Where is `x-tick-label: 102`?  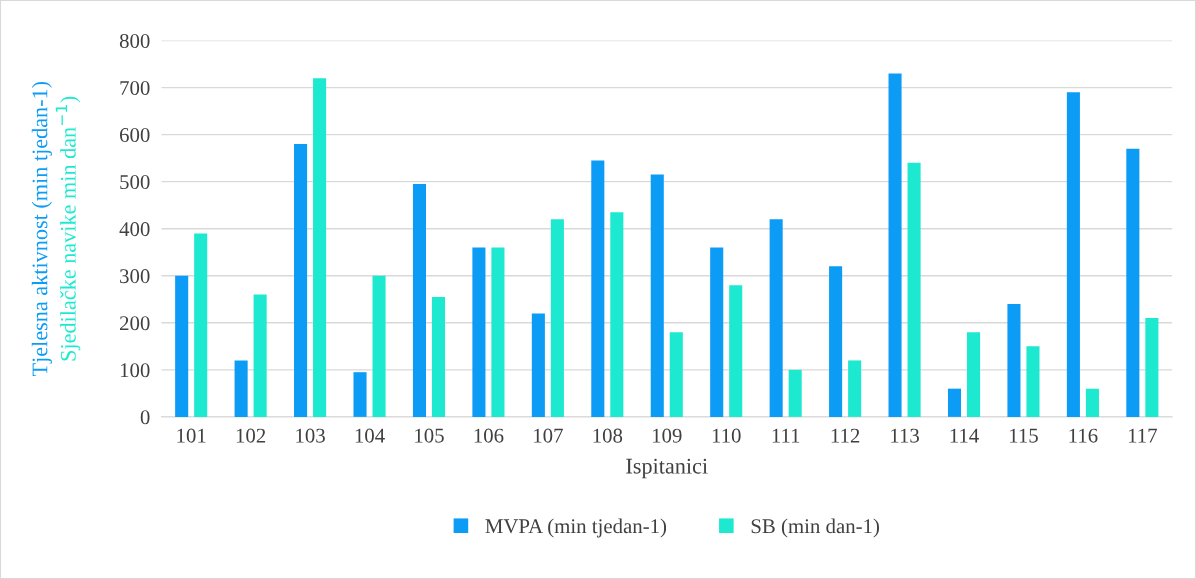
x-tick-label: 102 is located at coordinates (251, 435).